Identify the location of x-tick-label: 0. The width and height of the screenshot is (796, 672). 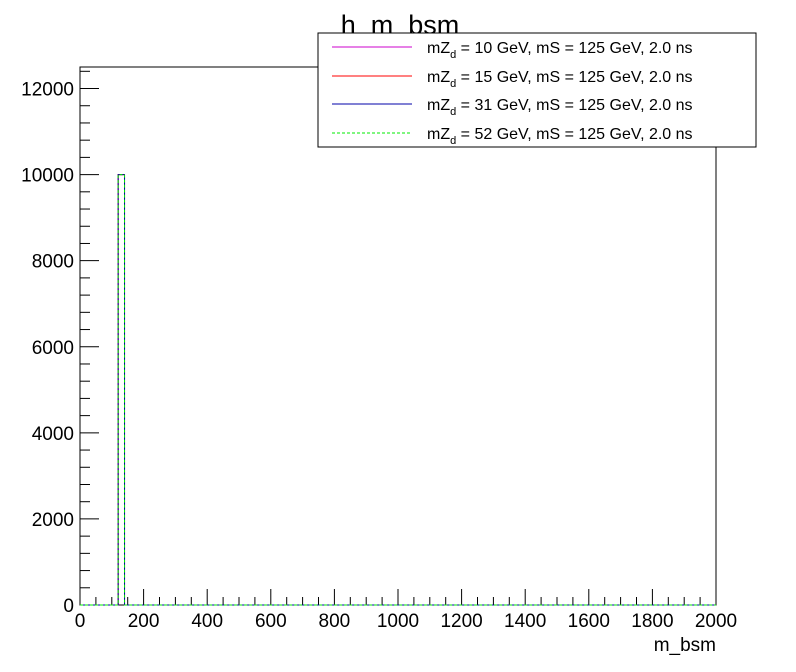
(80, 621).